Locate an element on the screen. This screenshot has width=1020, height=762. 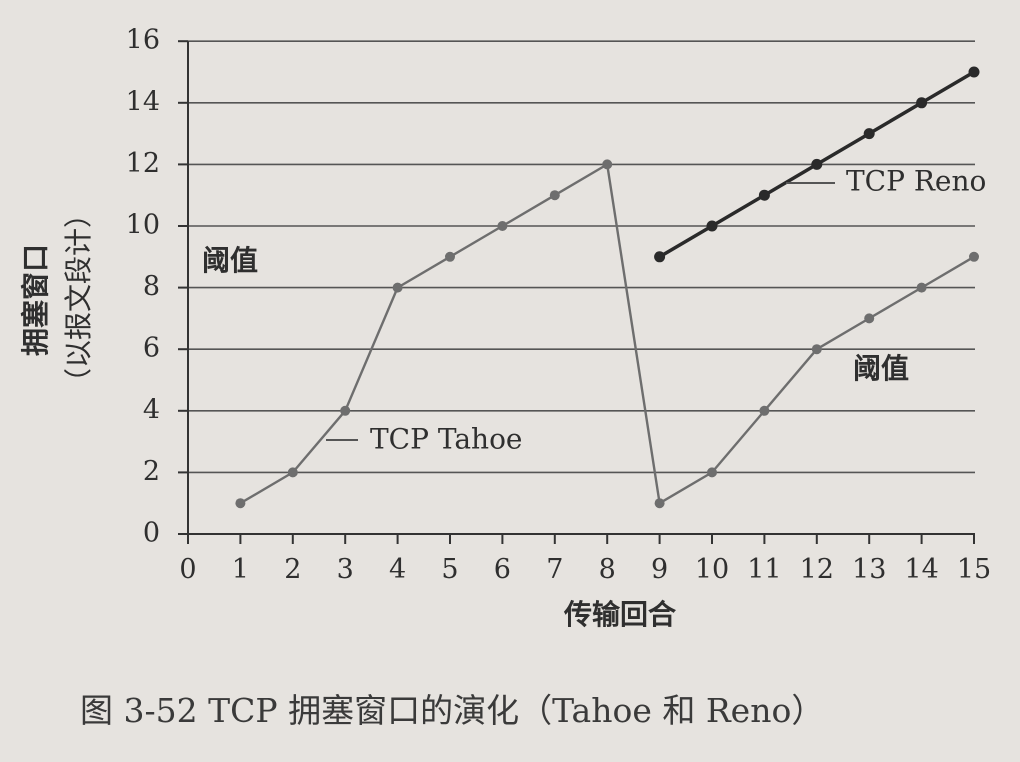
x-tick-label-7: 7 is located at coordinates (554, 569).